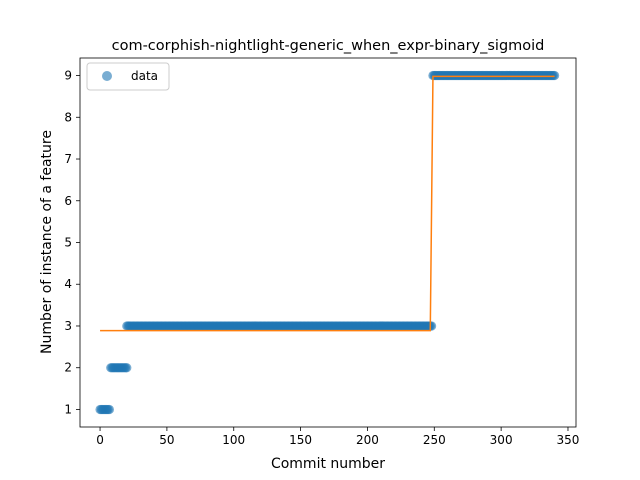 This screenshot has width=640, height=480. I want to click on y-tick-label: 6, so click(68, 201).